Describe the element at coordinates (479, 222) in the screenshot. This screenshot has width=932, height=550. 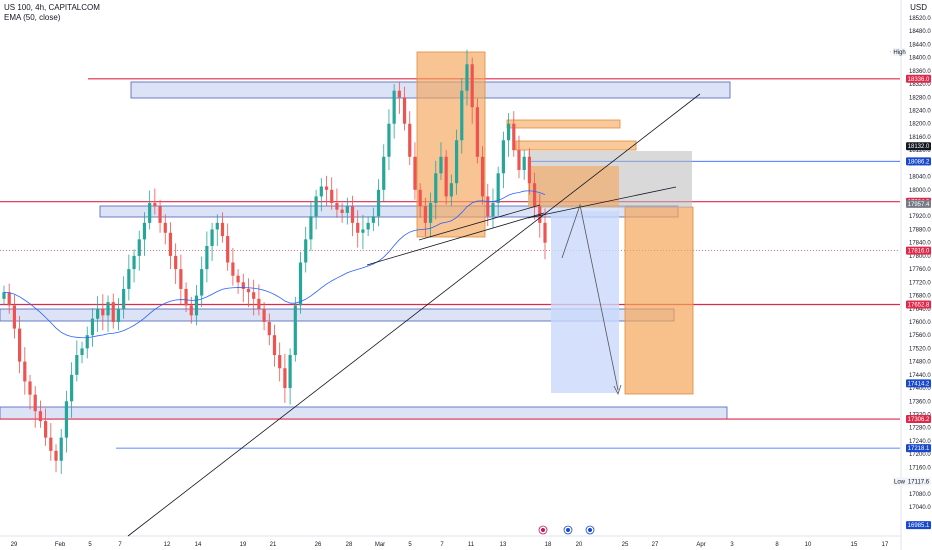
I see `trendline-inner` at that location.